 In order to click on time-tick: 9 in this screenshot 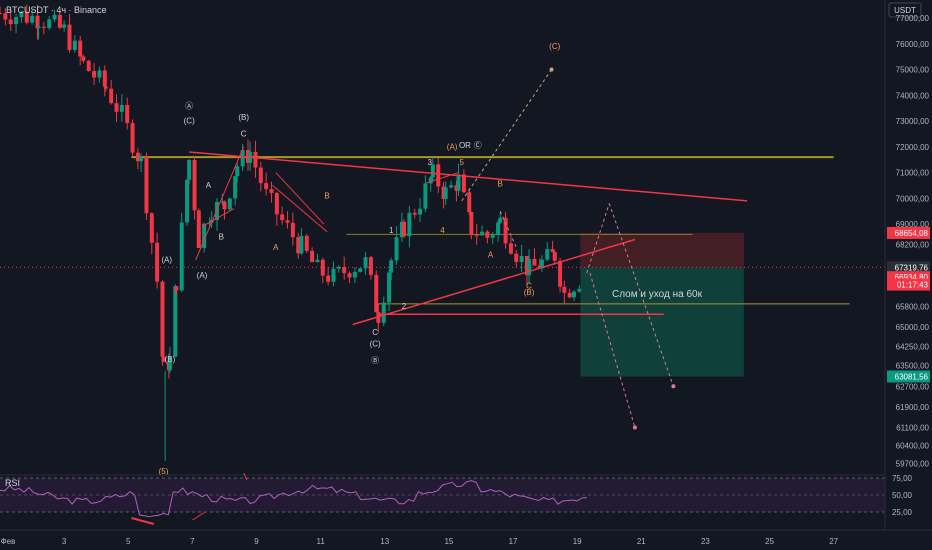, I will do `click(256, 541)`.